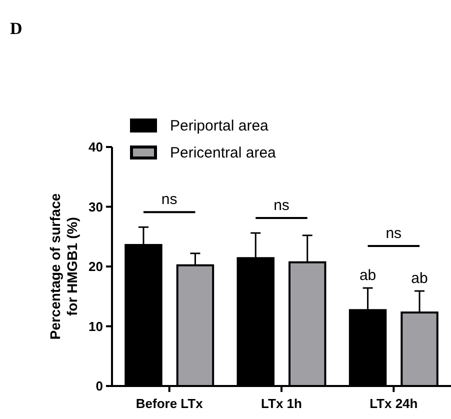  What do you see at coordinates (281, 403) in the screenshot?
I see `x-tick-label: LTx 1h` at bounding box center [281, 403].